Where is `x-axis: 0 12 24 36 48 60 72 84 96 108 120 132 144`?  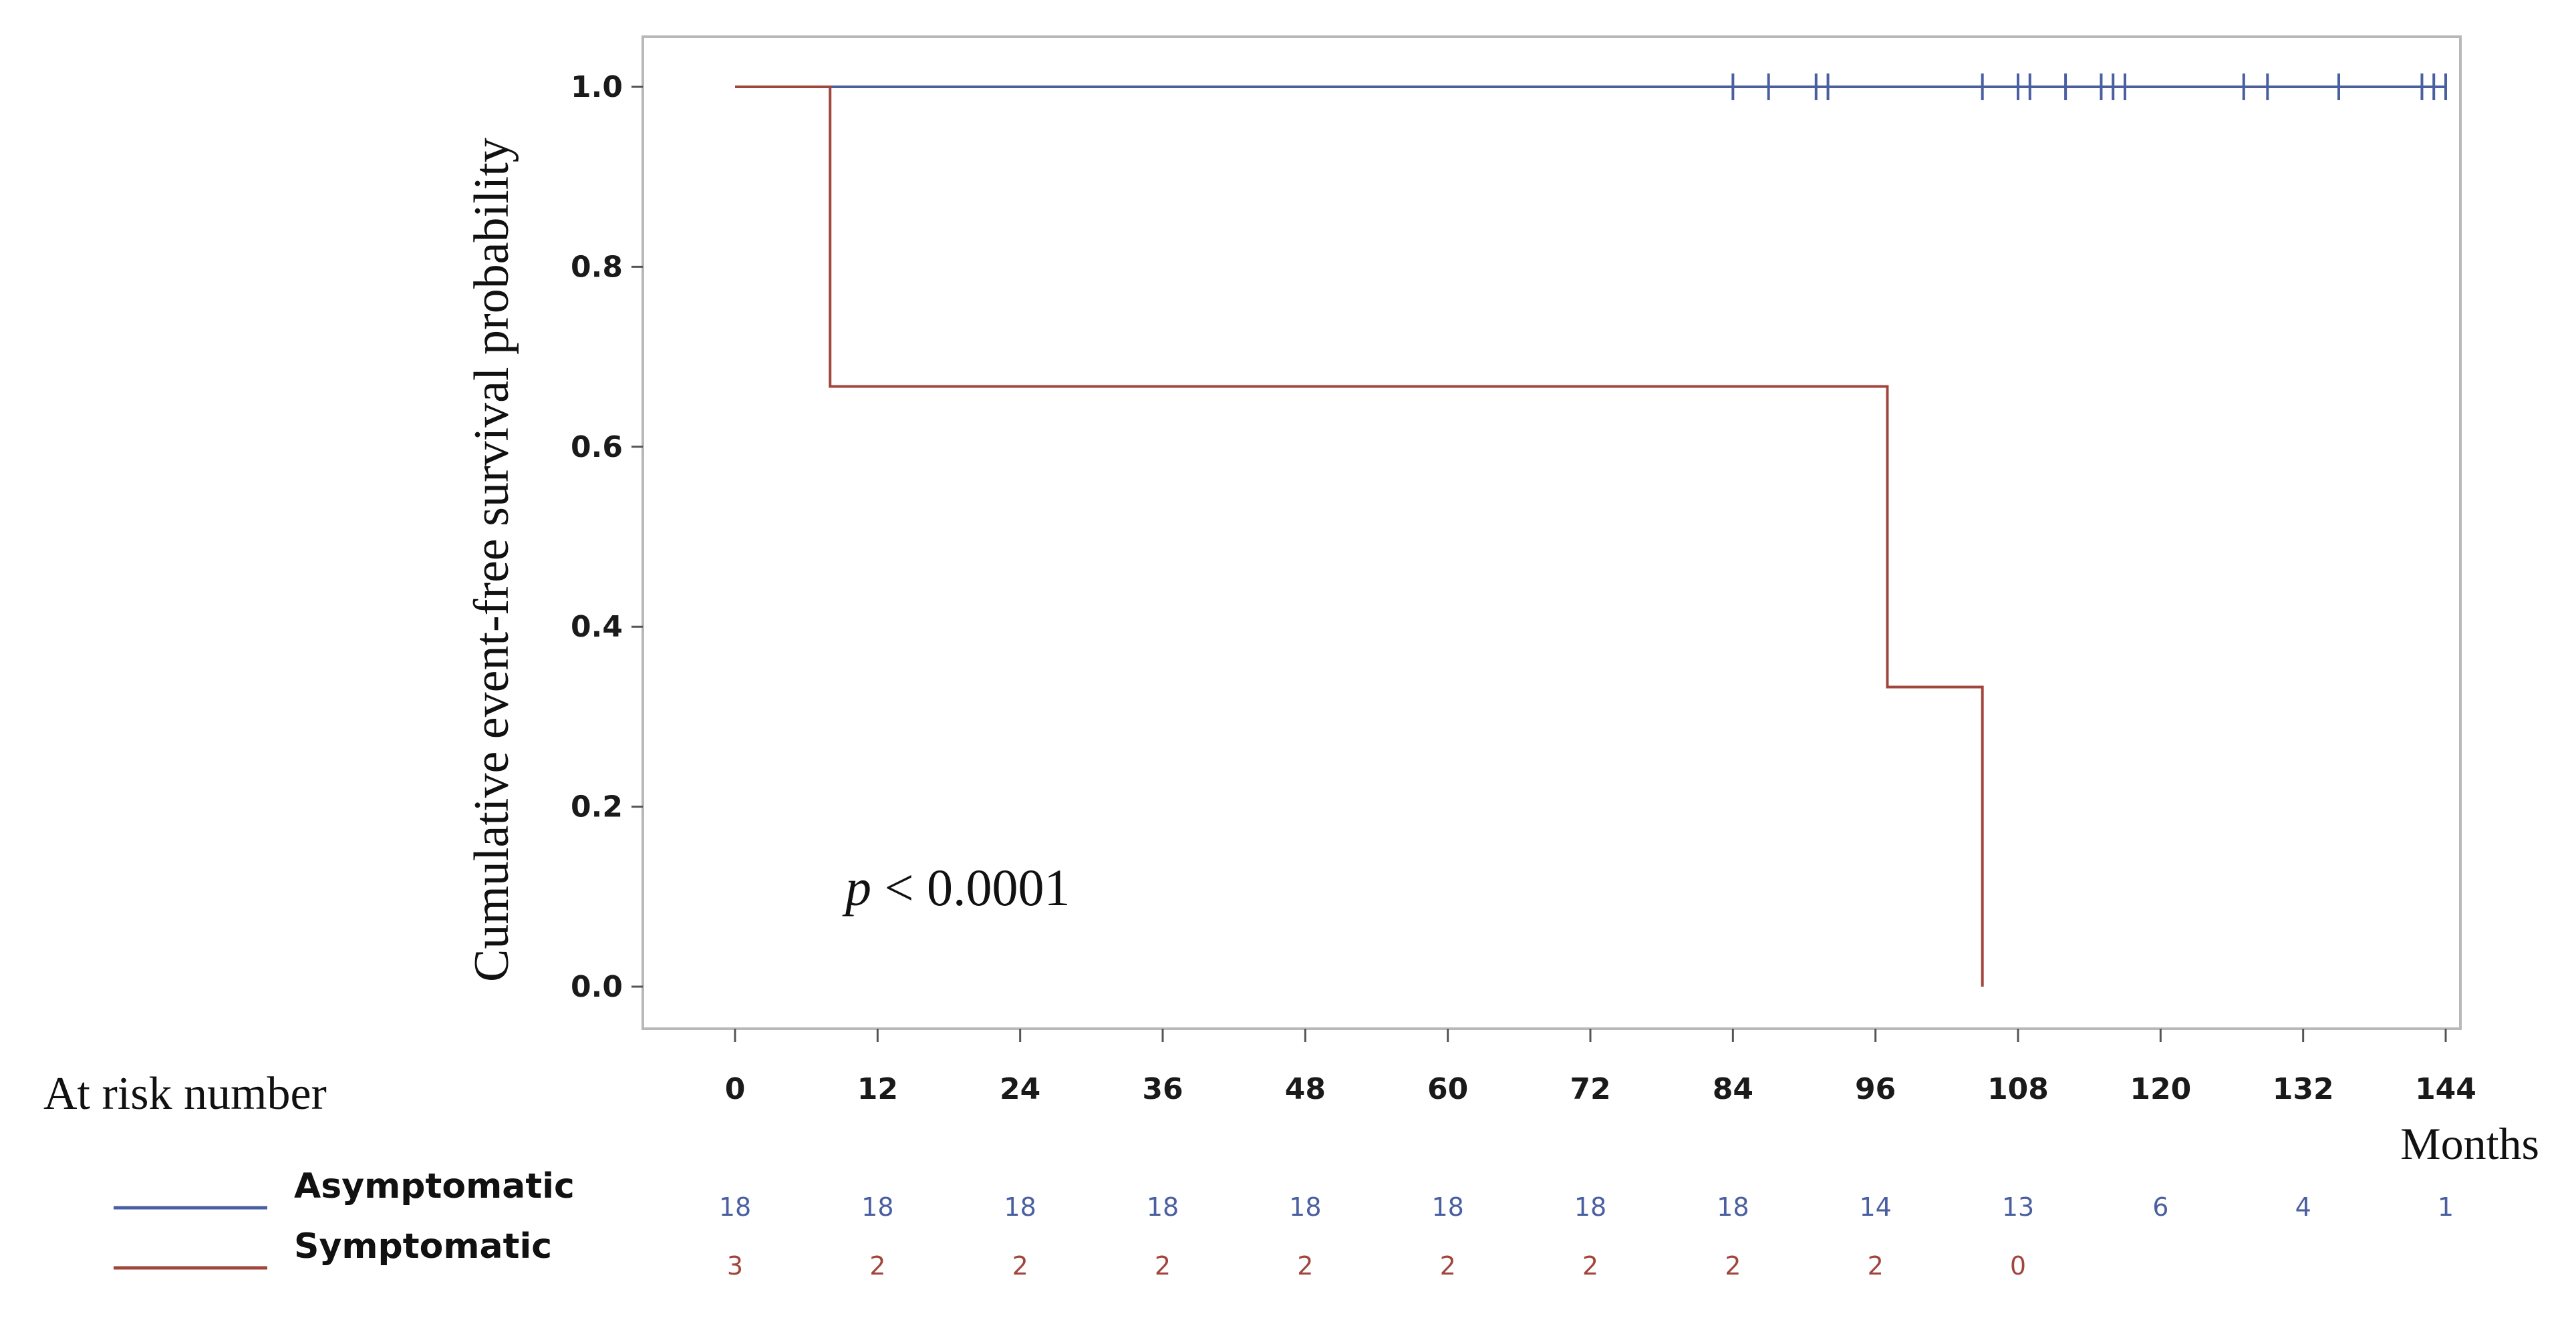 x-axis: 0 12 24 36 48 60 72 84 96 108 120 132 144 is located at coordinates (1600, 1068).